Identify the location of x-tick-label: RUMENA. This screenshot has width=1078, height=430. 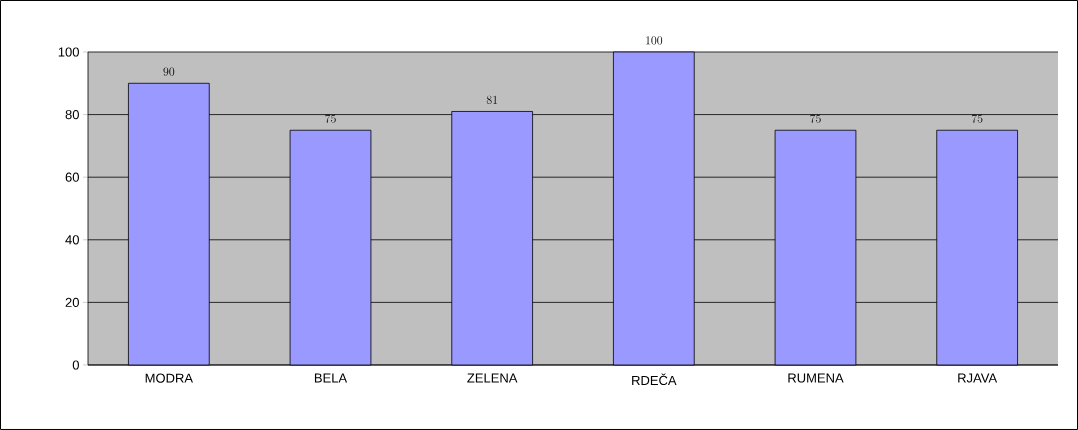
(816, 378).